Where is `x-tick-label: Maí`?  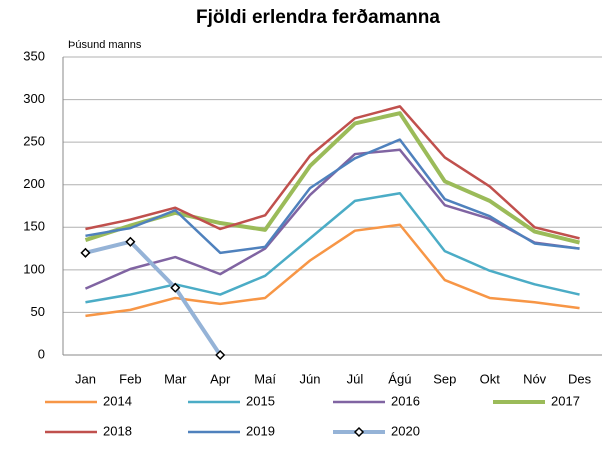
x-tick-label: Maí is located at coordinates (265, 378).